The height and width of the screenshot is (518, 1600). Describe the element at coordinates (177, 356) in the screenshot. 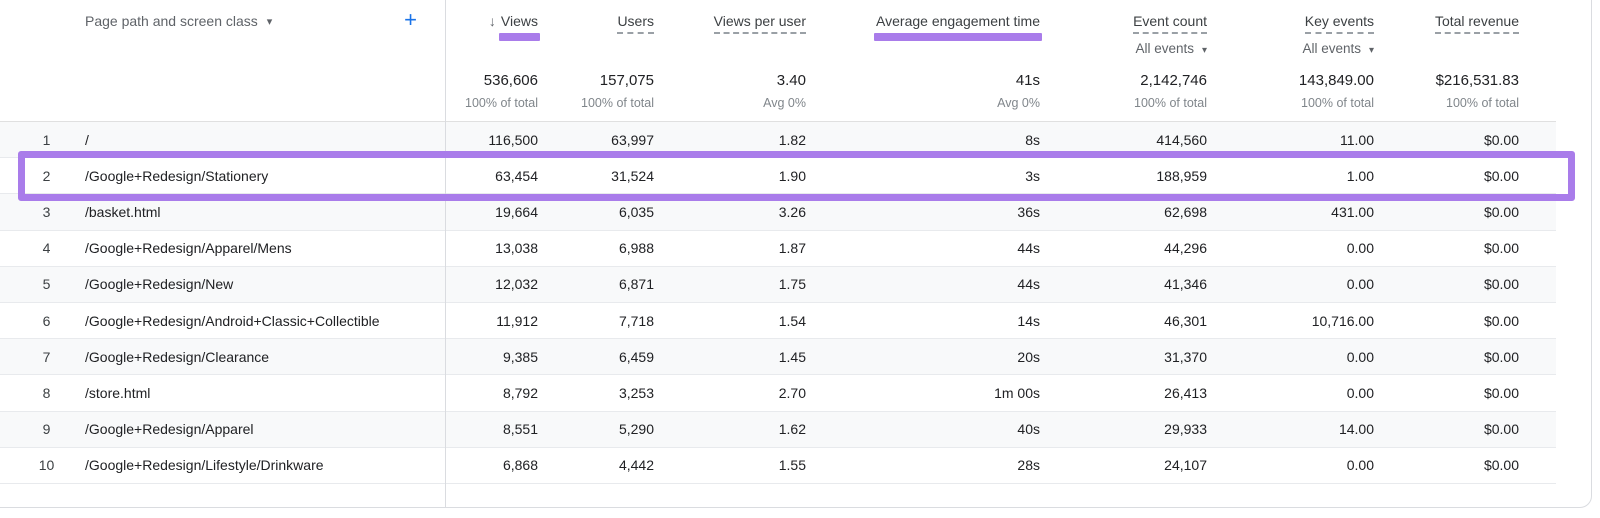

I see `page-path-value: /Google+Redesign/Clearance` at that location.